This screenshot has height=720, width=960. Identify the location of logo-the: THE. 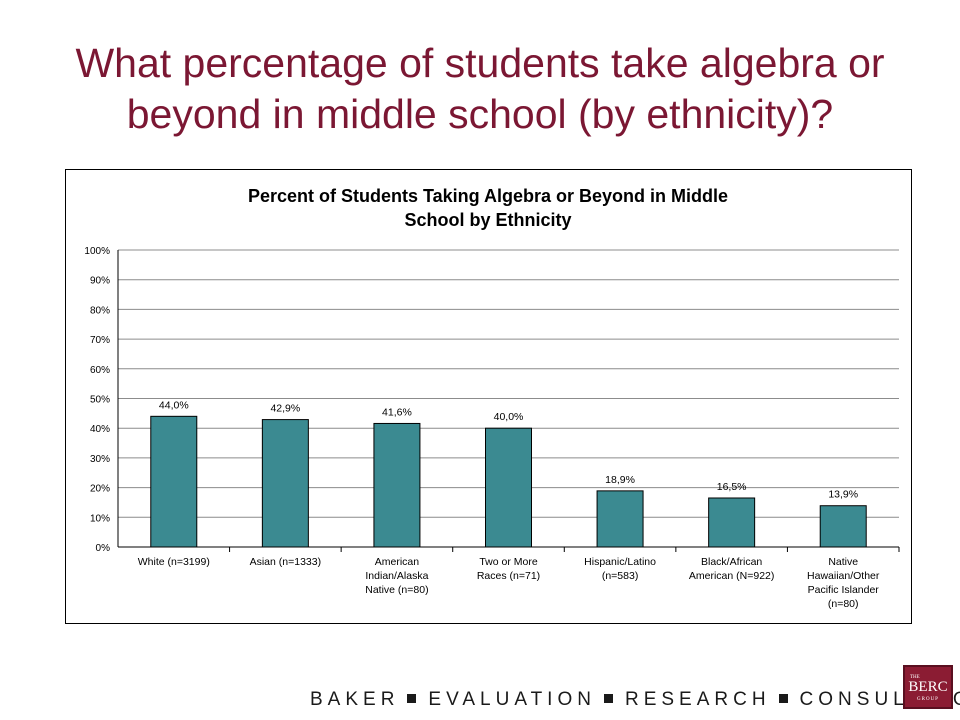
(915, 677).